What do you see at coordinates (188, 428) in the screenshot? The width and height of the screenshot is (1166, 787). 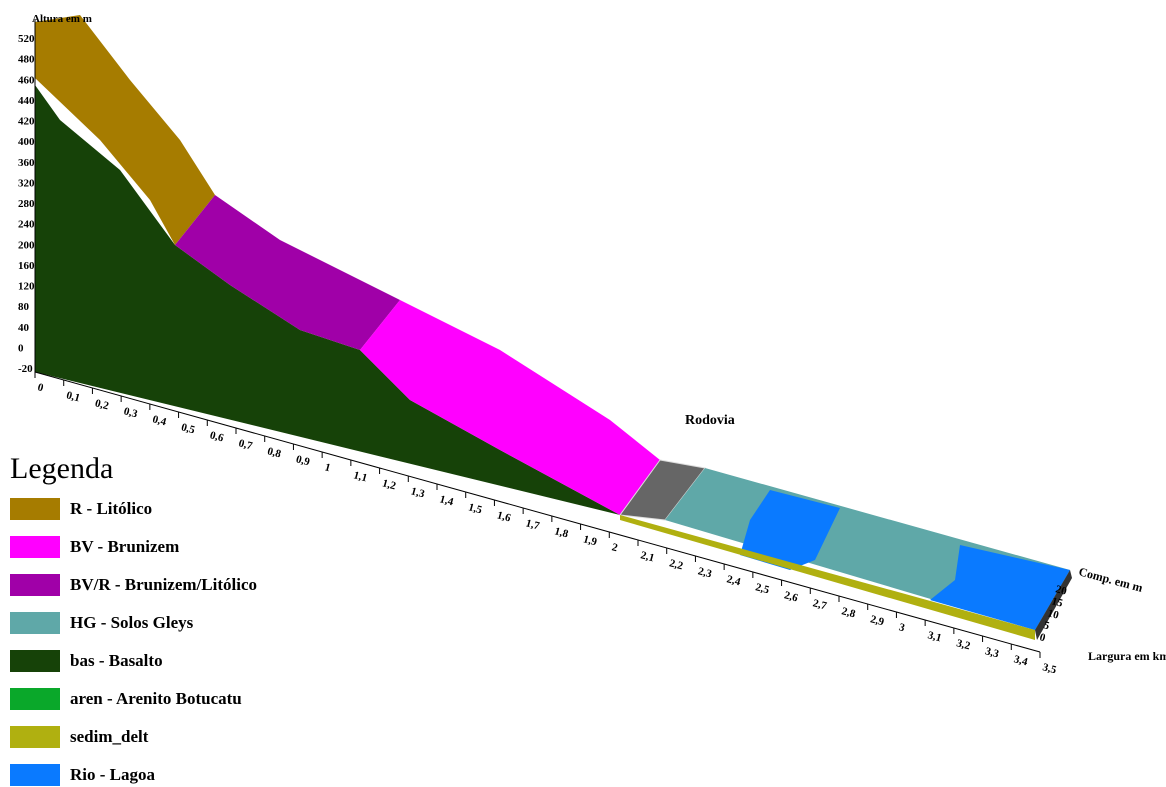 I see `length-tick-label: 0,5` at bounding box center [188, 428].